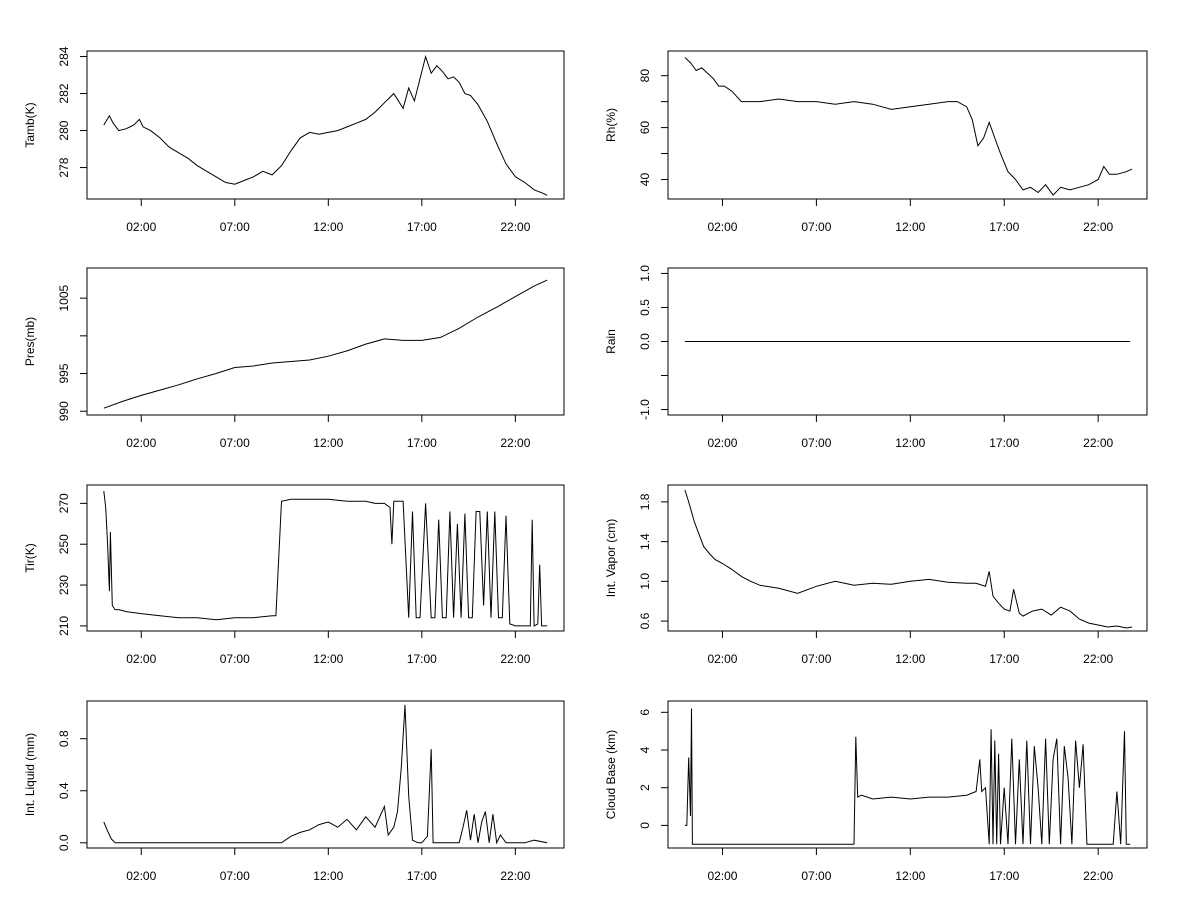 Image resolution: width=1200 pixels, height=900 pixels. I want to click on y-tick-label: 0.8, so click(64, 738).